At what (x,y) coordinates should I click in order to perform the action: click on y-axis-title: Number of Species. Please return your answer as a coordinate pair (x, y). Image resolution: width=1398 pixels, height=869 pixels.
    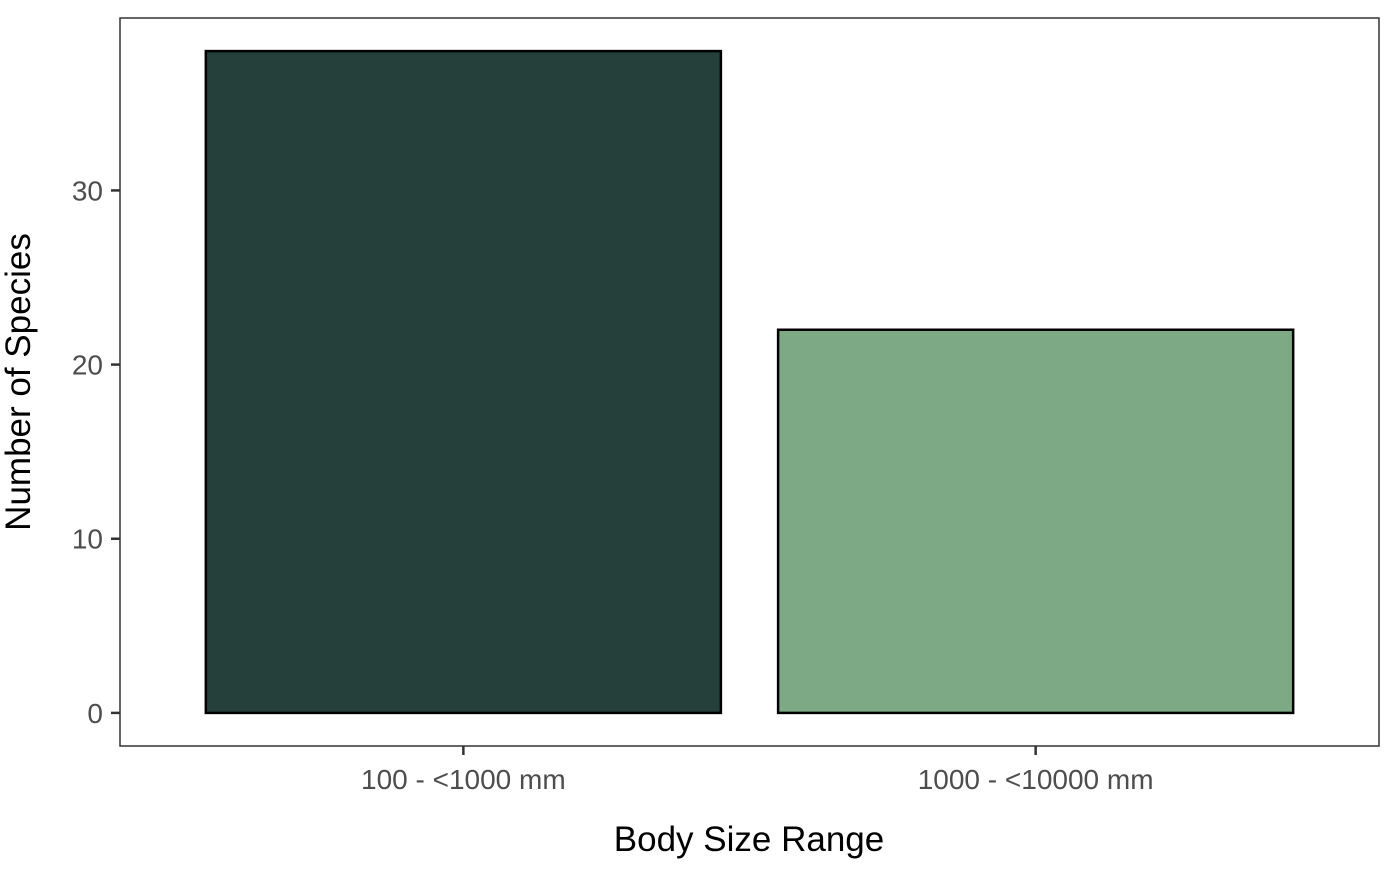
    Looking at the image, I should click on (19, 382).